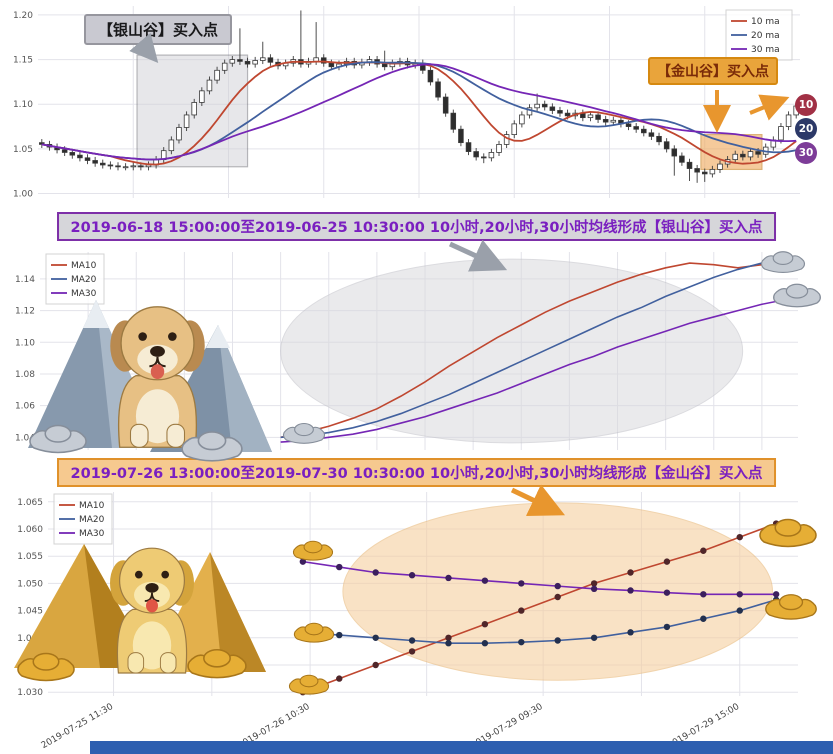 This screenshot has height=754, width=833. I want to click on y-tick-label: 1.035, so click(30, 666).